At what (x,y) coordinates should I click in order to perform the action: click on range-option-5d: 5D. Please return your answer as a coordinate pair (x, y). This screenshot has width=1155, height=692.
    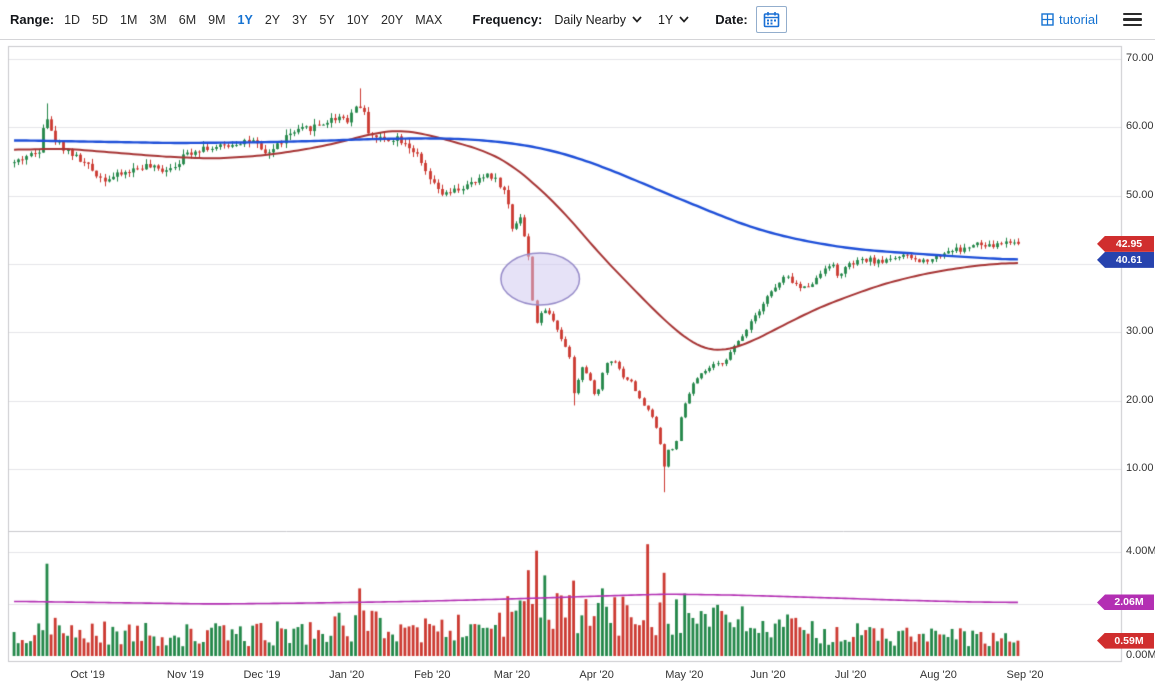
    Looking at the image, I should click on (100, 19).